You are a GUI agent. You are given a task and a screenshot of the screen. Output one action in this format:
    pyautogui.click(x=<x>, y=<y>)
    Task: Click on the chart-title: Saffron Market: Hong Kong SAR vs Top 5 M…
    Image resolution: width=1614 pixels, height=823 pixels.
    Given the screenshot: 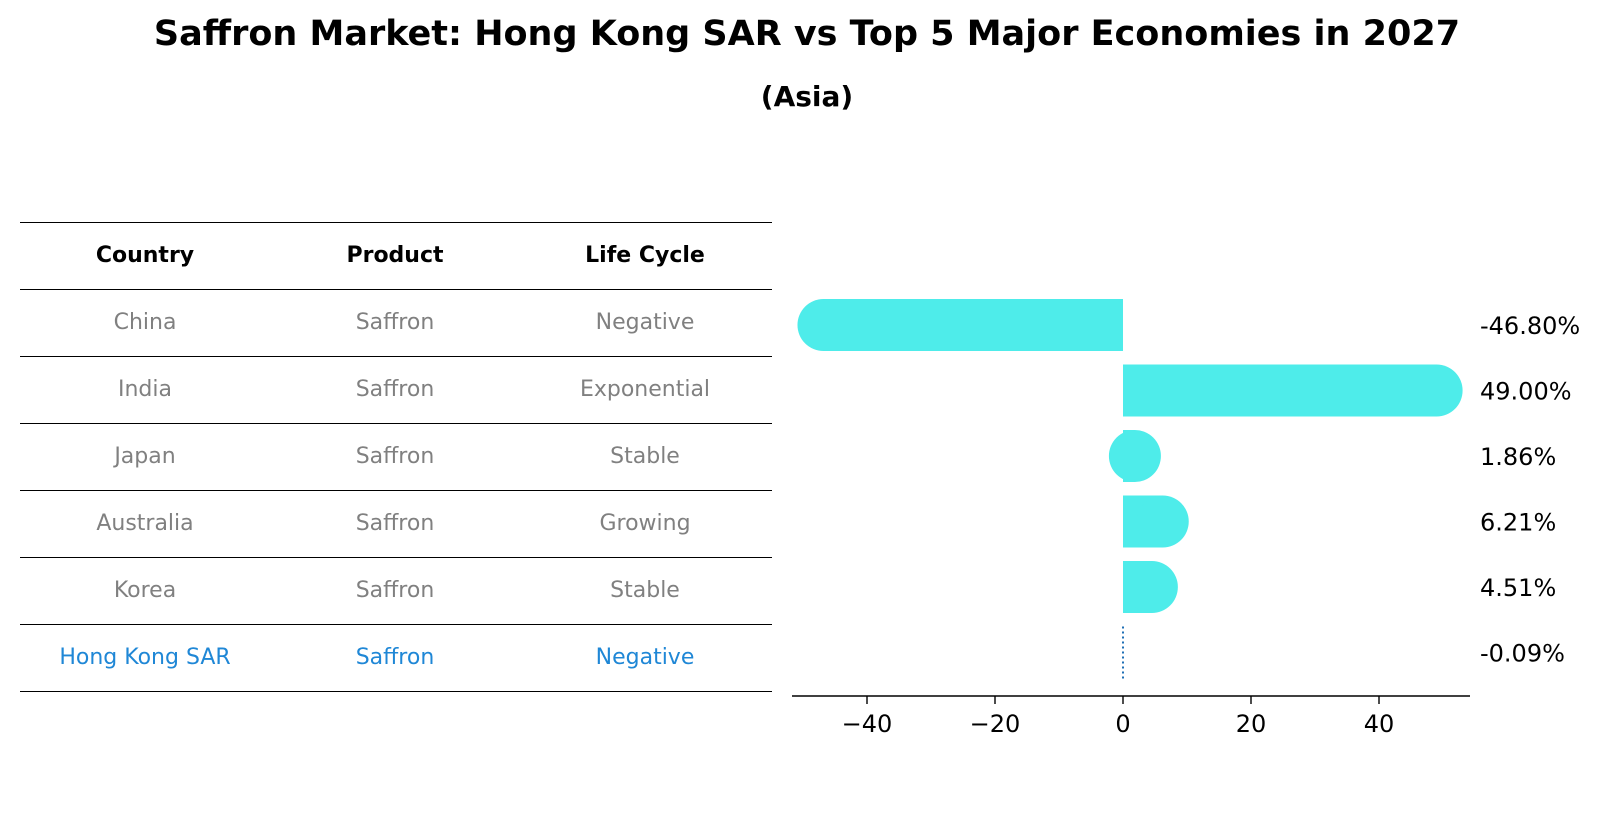 What is the action you would take?
    pyautogui.click(x=807, y=34)
    